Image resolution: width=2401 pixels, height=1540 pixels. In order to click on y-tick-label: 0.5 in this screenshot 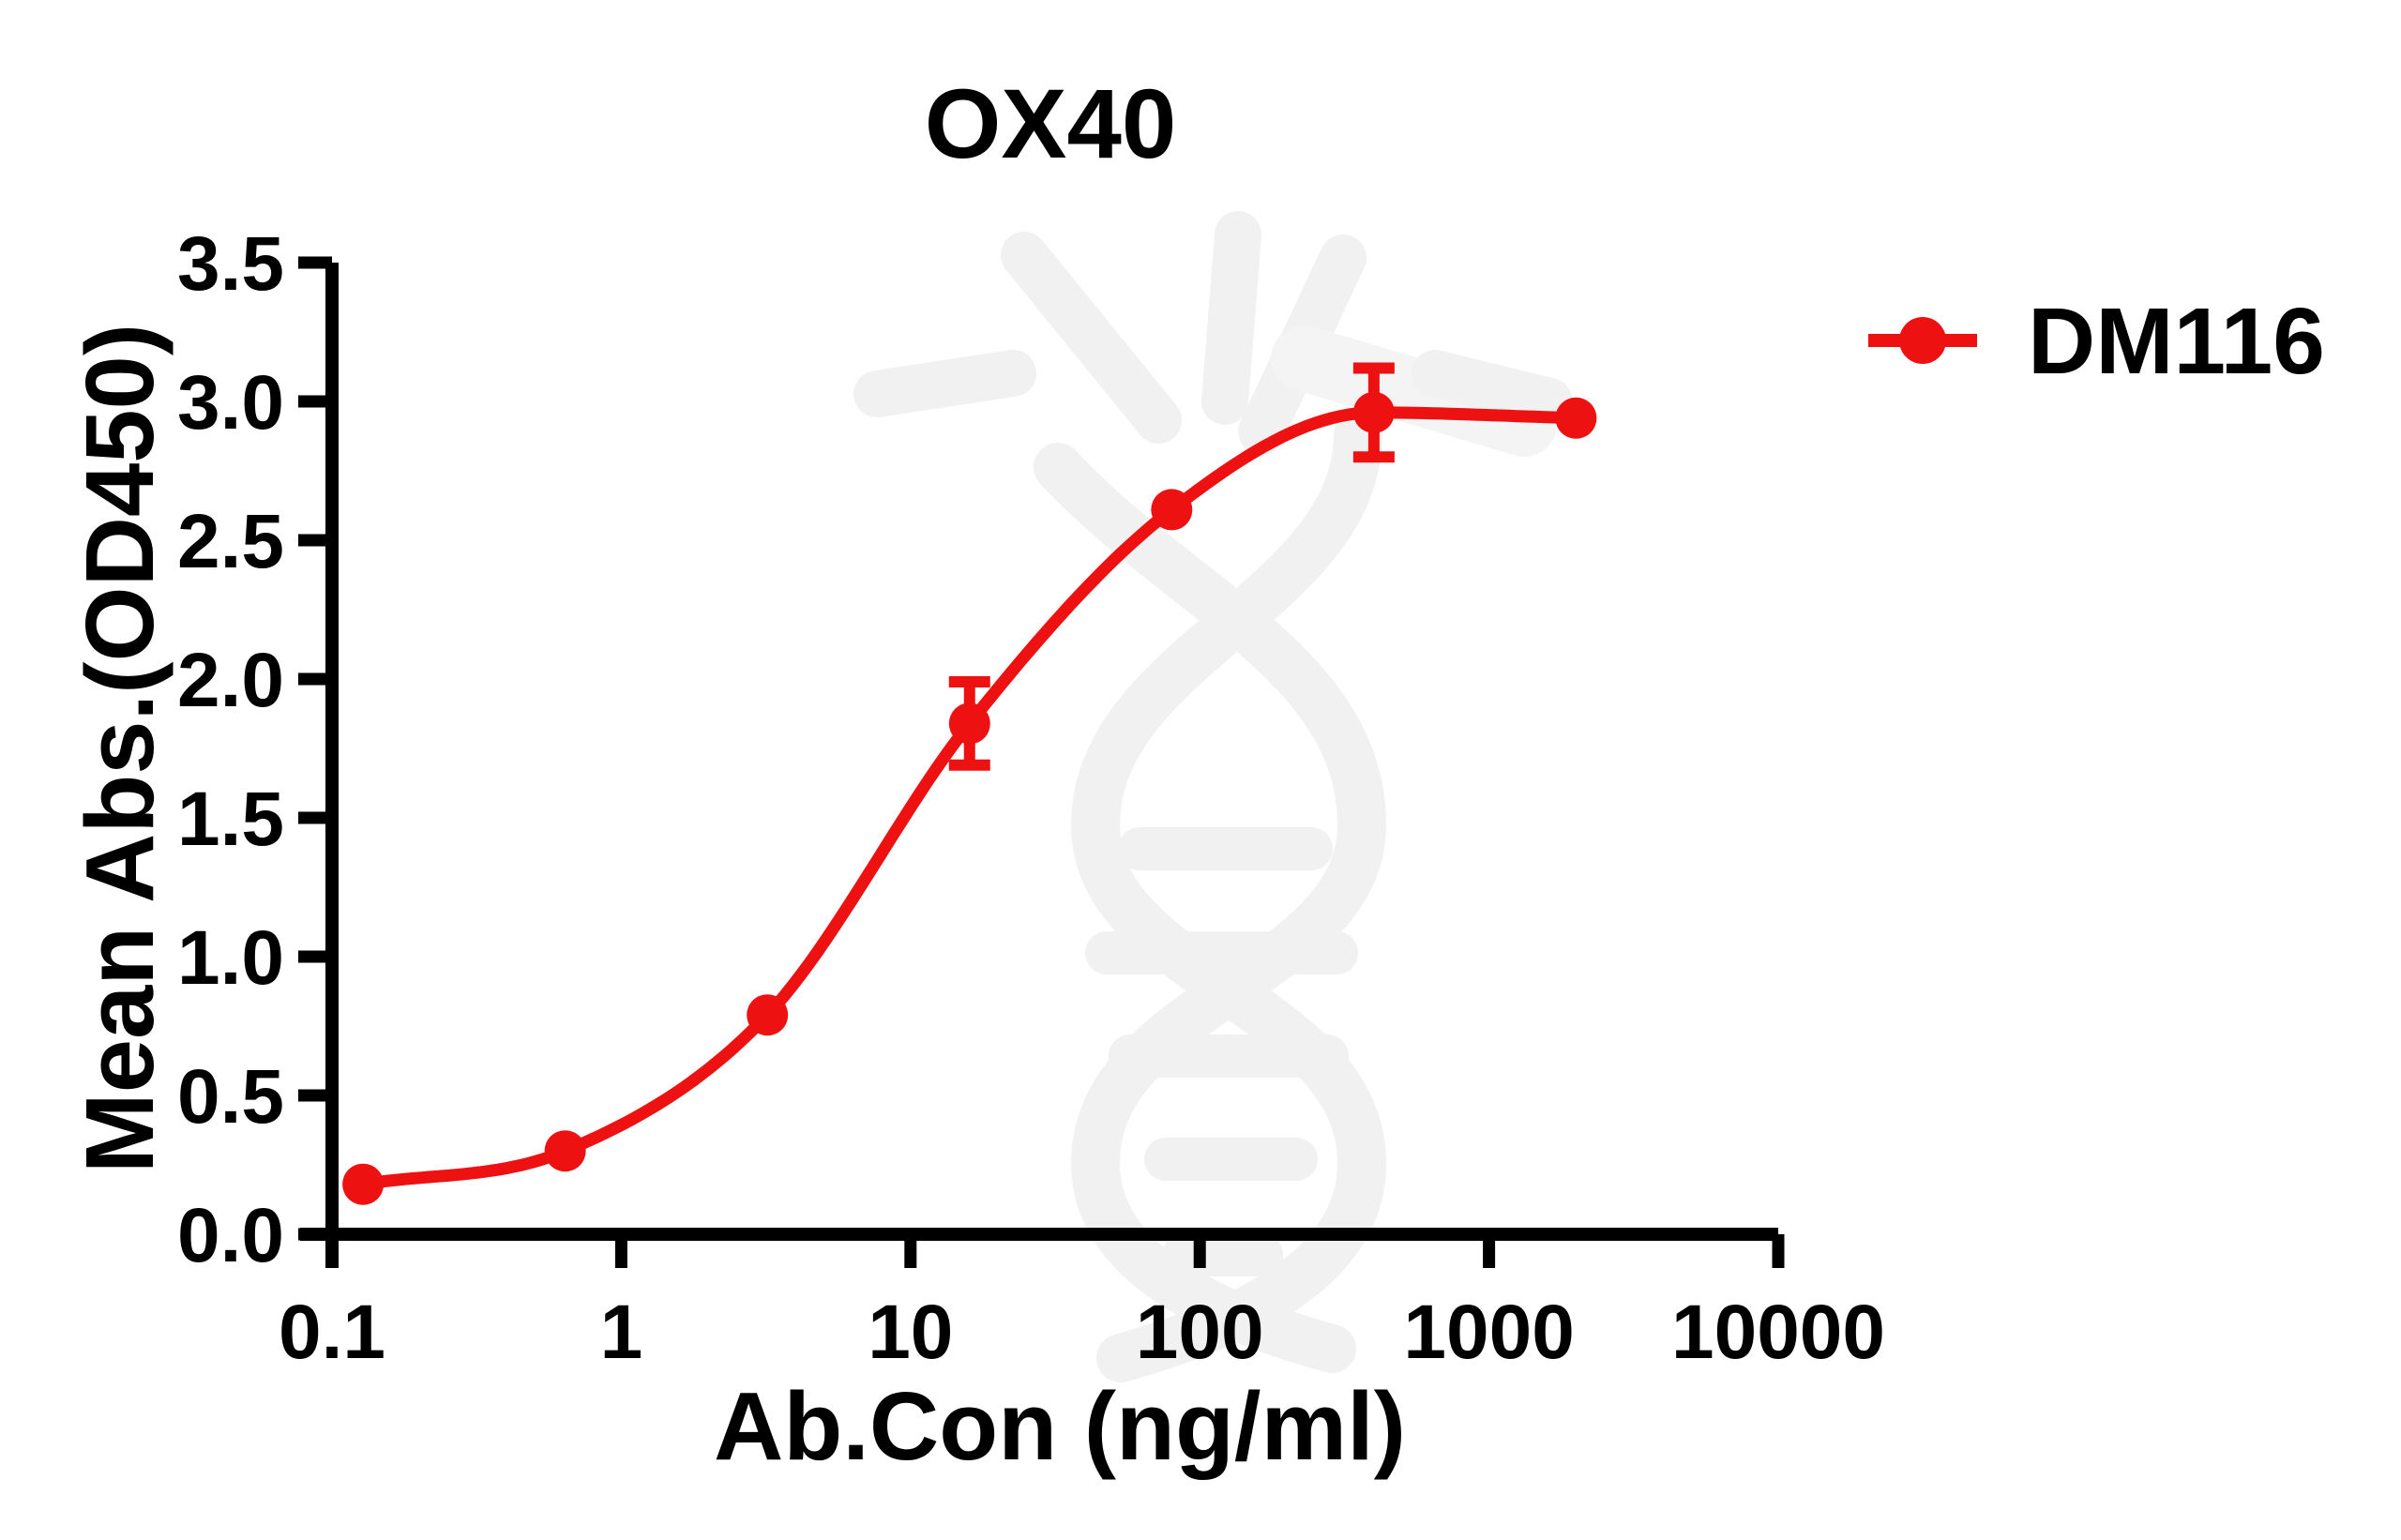, I will do `click(230, 1097)`.